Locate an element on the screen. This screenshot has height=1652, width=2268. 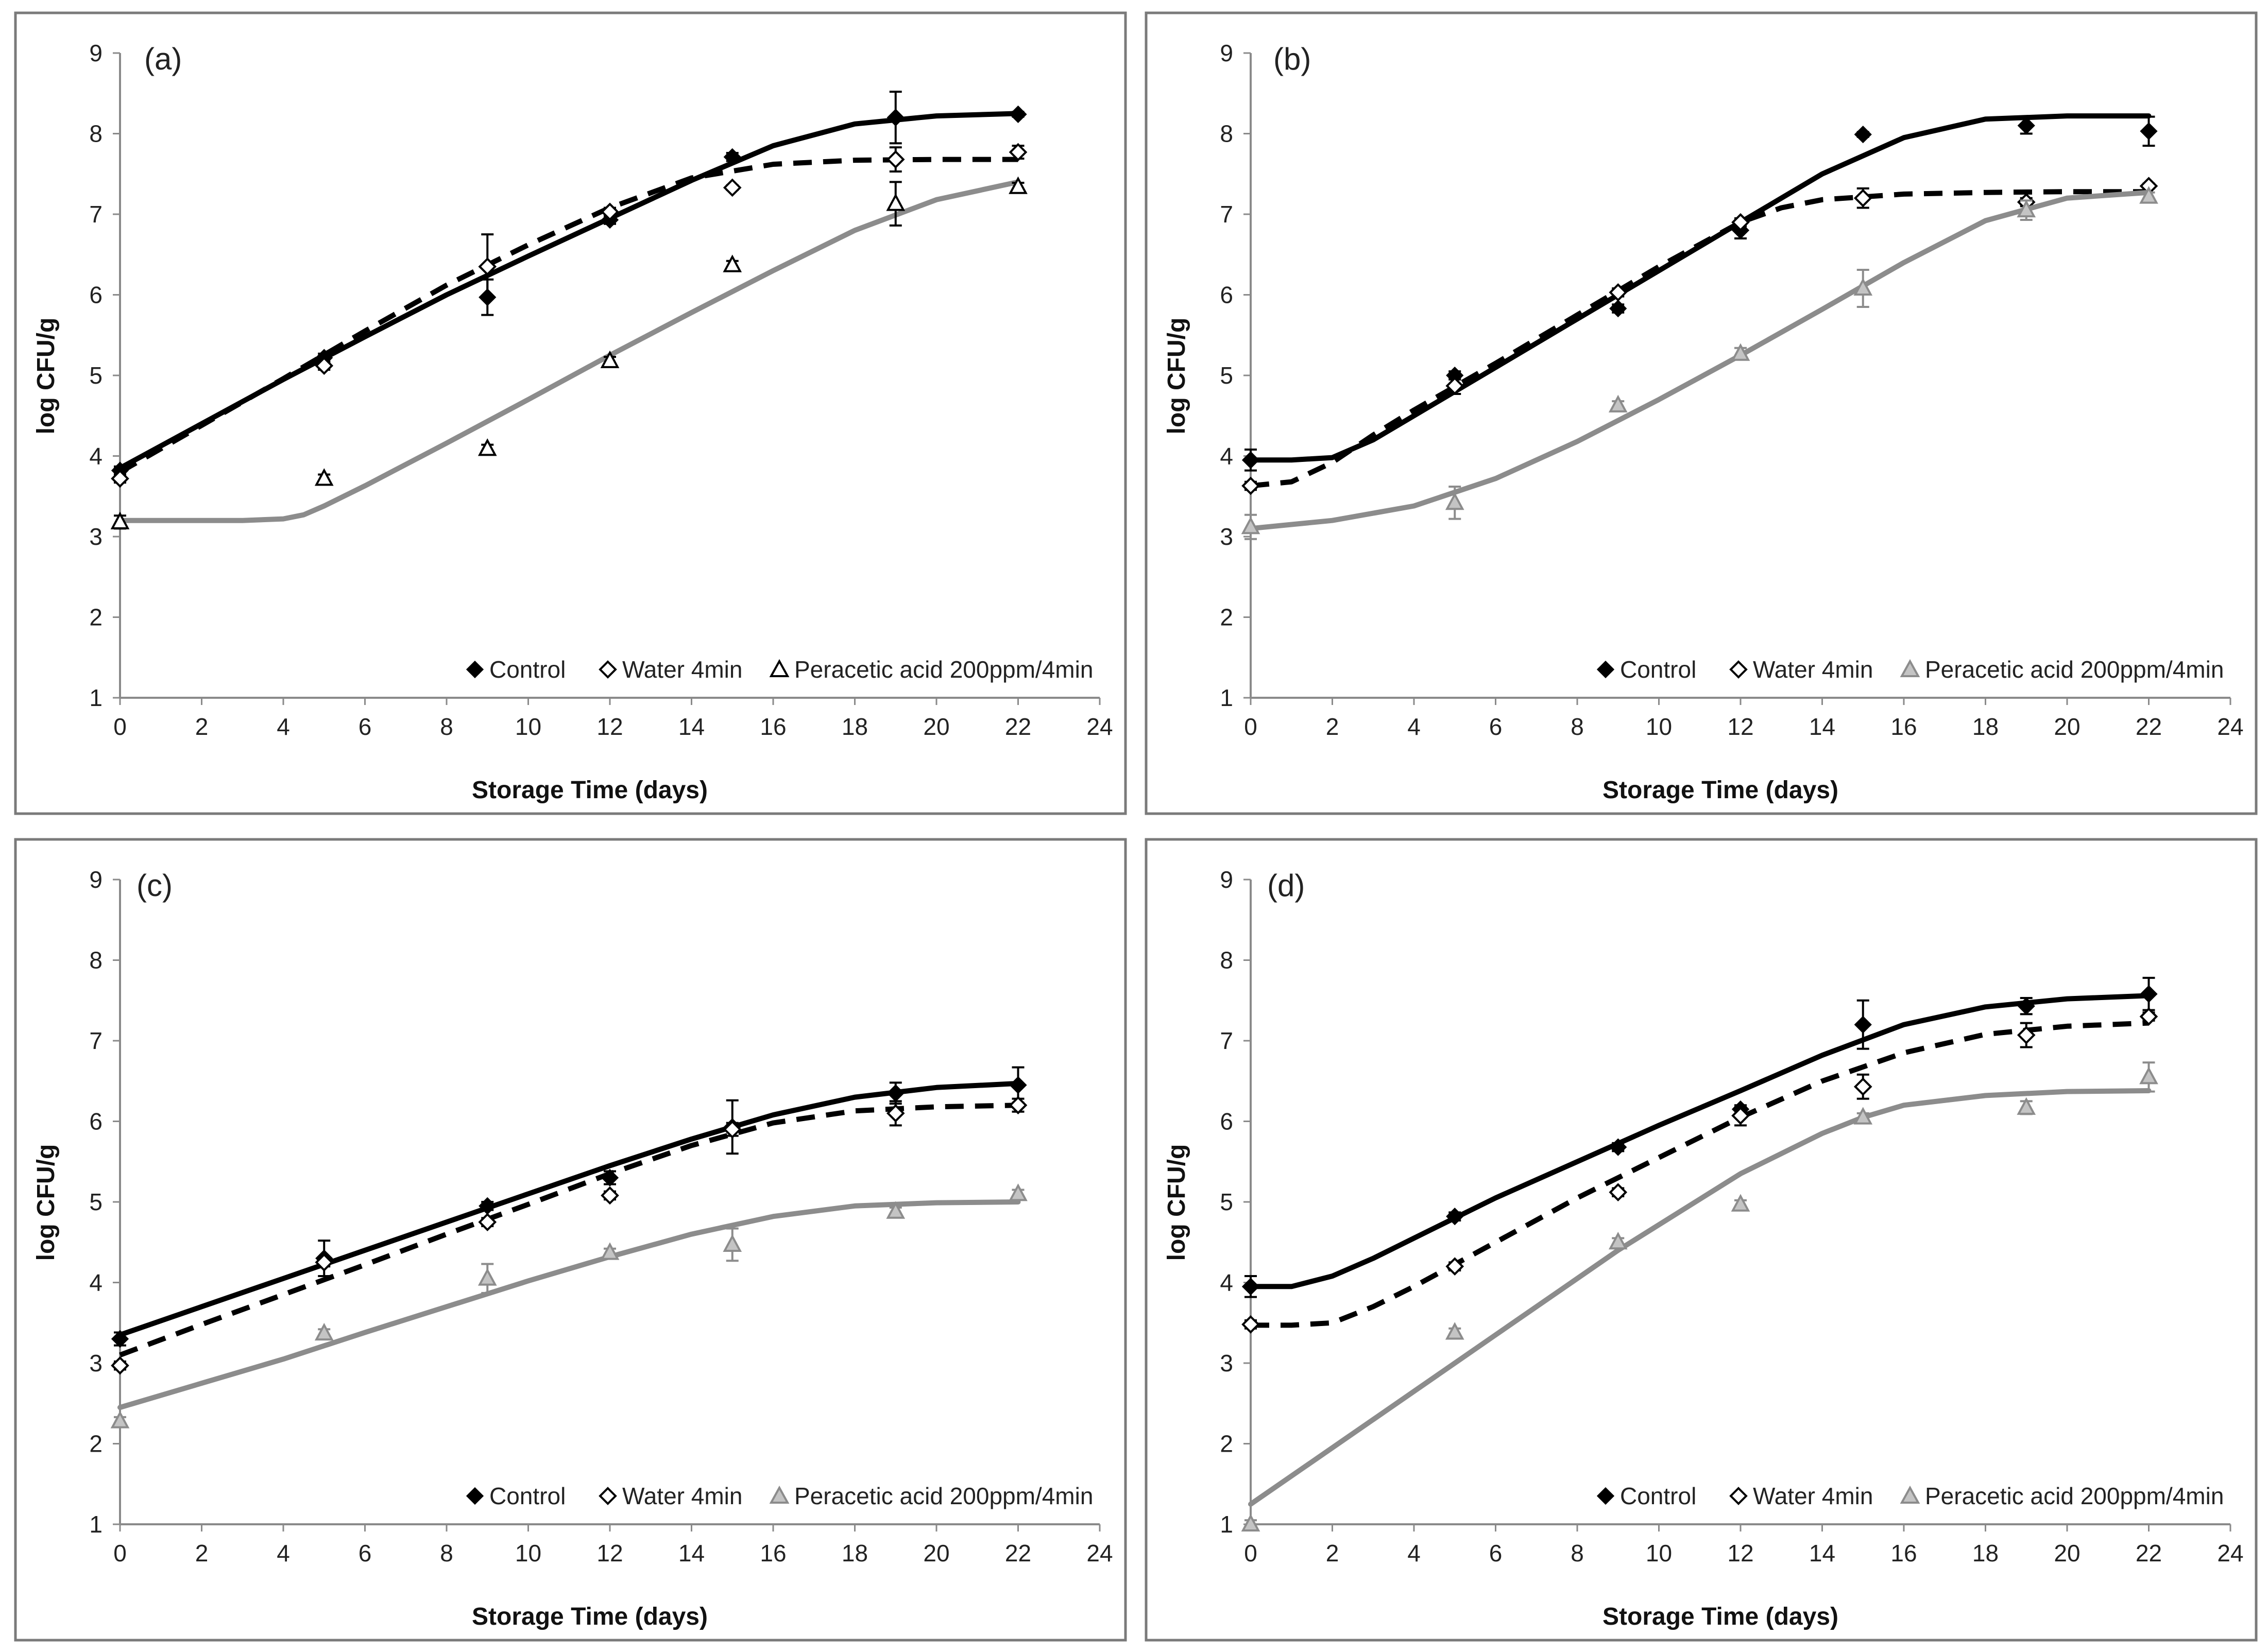
panel-a-y-tick-label: 2 is located at coordinates (96, 617).